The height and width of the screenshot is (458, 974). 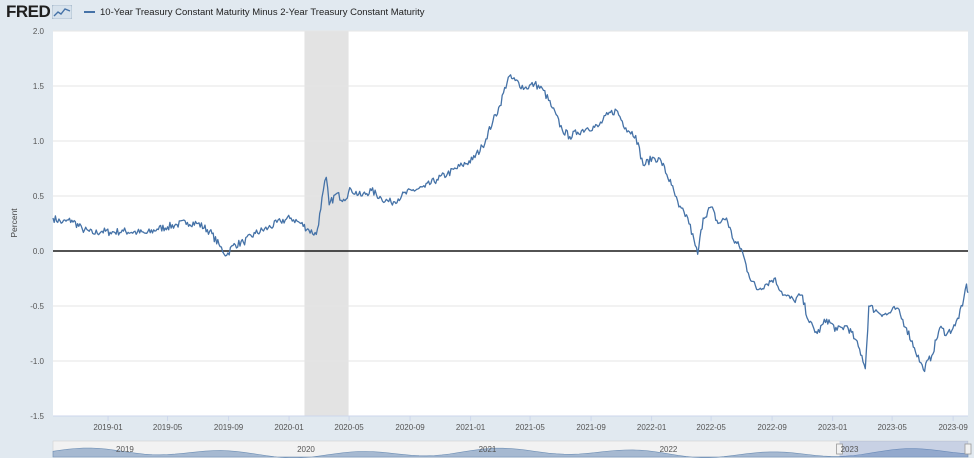 I want to click on x-tick-label: 2023-05, so click(x=892, y=427).